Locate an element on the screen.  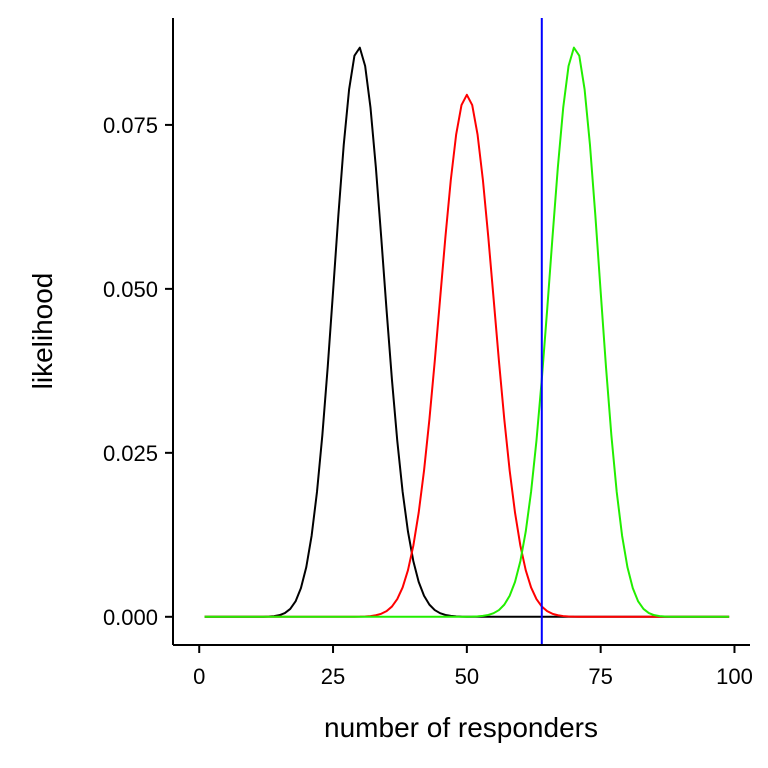
x-tick-label: 50 is located at coordinates (467, 676).